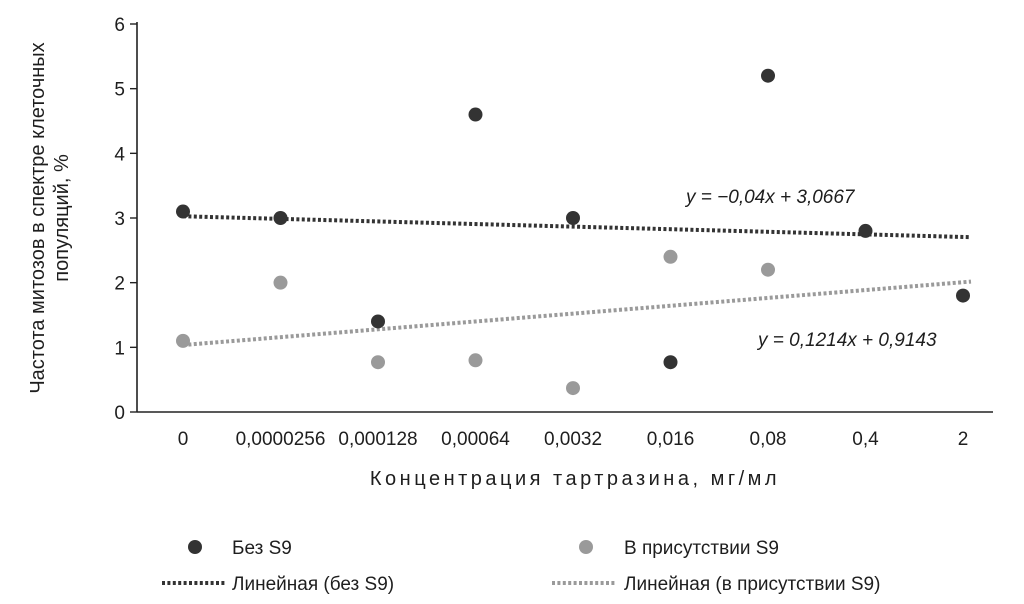 This screenshot has height=604, width=1024. I want to click on y-axis-title-line-1: Частота митозов в спектре клеточных, so click(38, 217).